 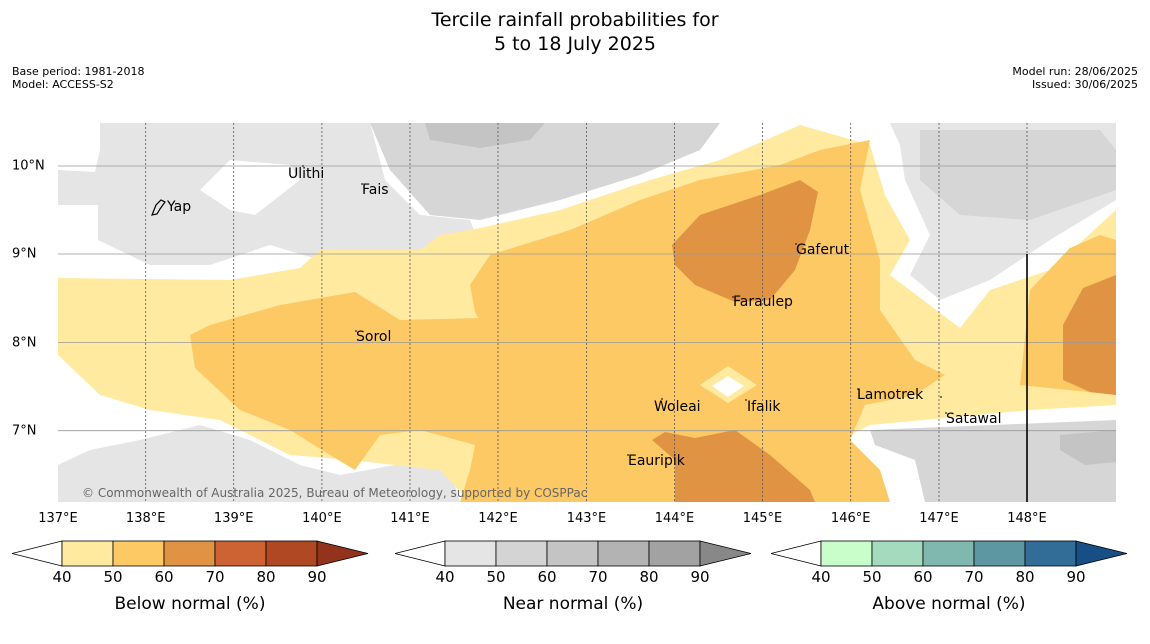 What do you see at coordinates (190, 604) in the screenshot?
I see `cb-below-title: Below normal (%)` at bounding box center [190, 604].